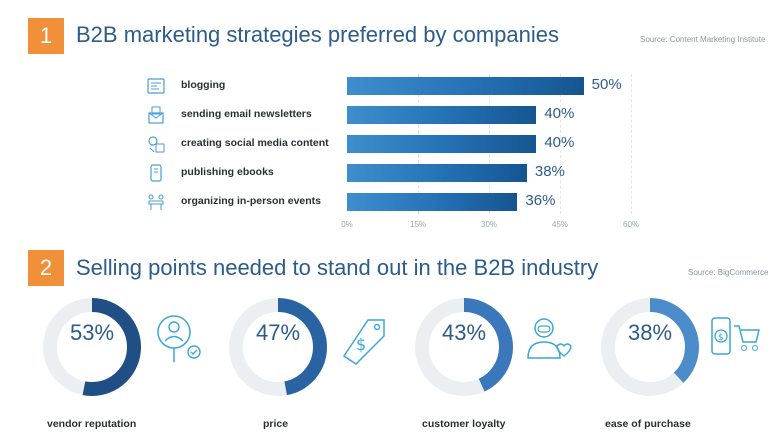 This screenshot has height=446, width=778. I want to click on section-2-source: Source: BigCommerce, so click(728, 272).